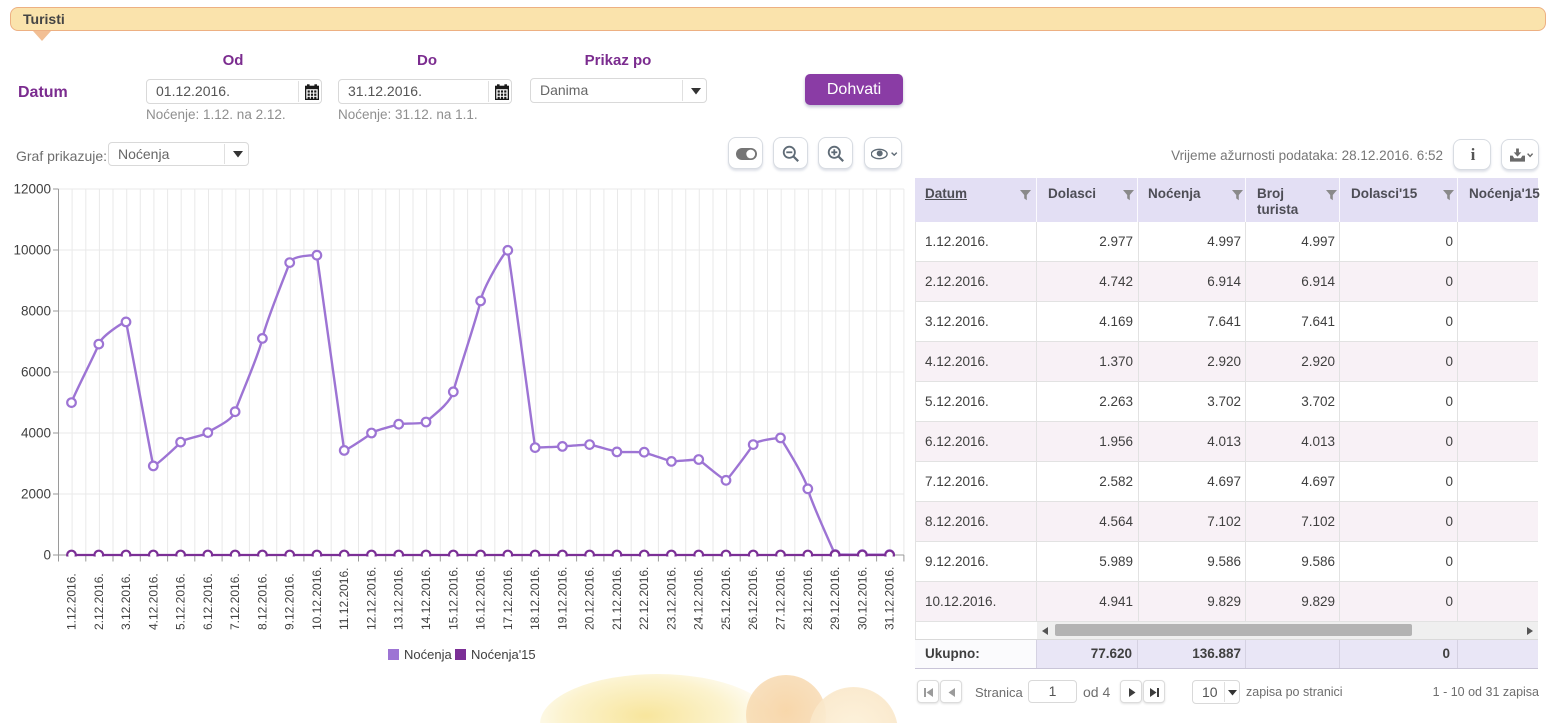 The width and height of the screenshot is (1556, 723). I want to click on svg-text: 6000, so click(36, 372).